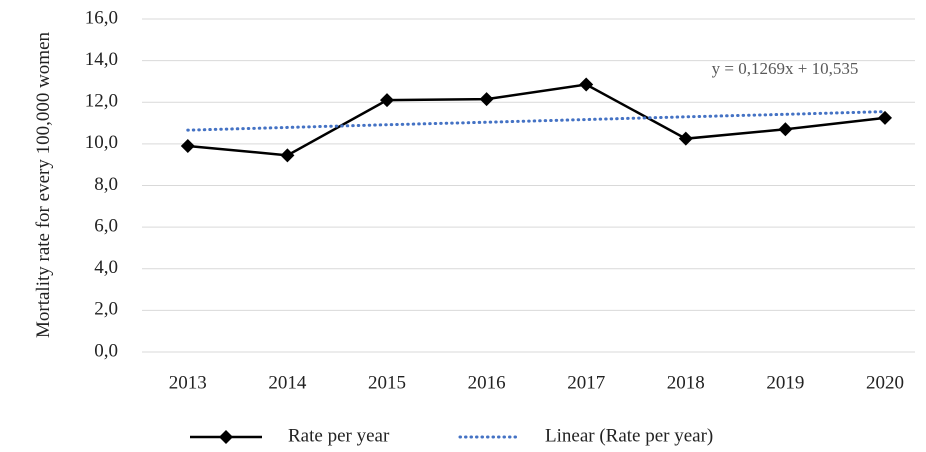 This screenshot has width=926, height=452. I want to click on y-tick-label: 8,0, so click(106, 184).